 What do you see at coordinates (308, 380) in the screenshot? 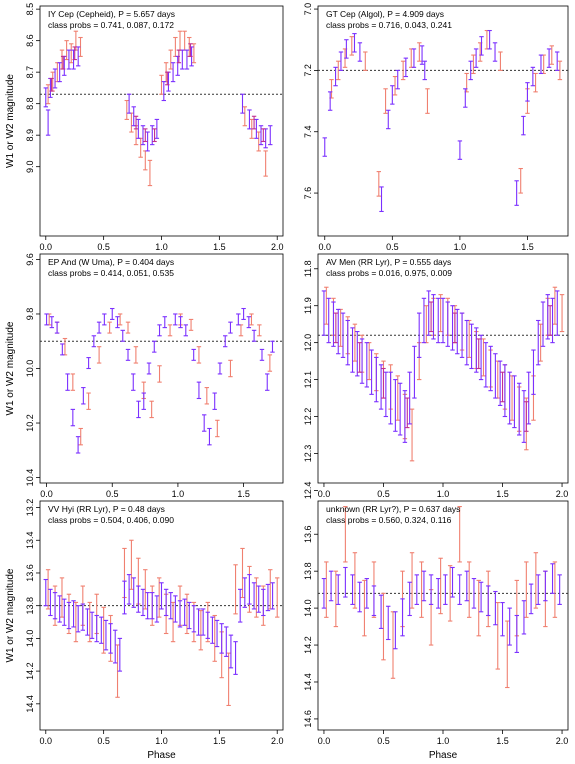
I see `y-tick-label: 12.1` at bounding box center [308, 380].